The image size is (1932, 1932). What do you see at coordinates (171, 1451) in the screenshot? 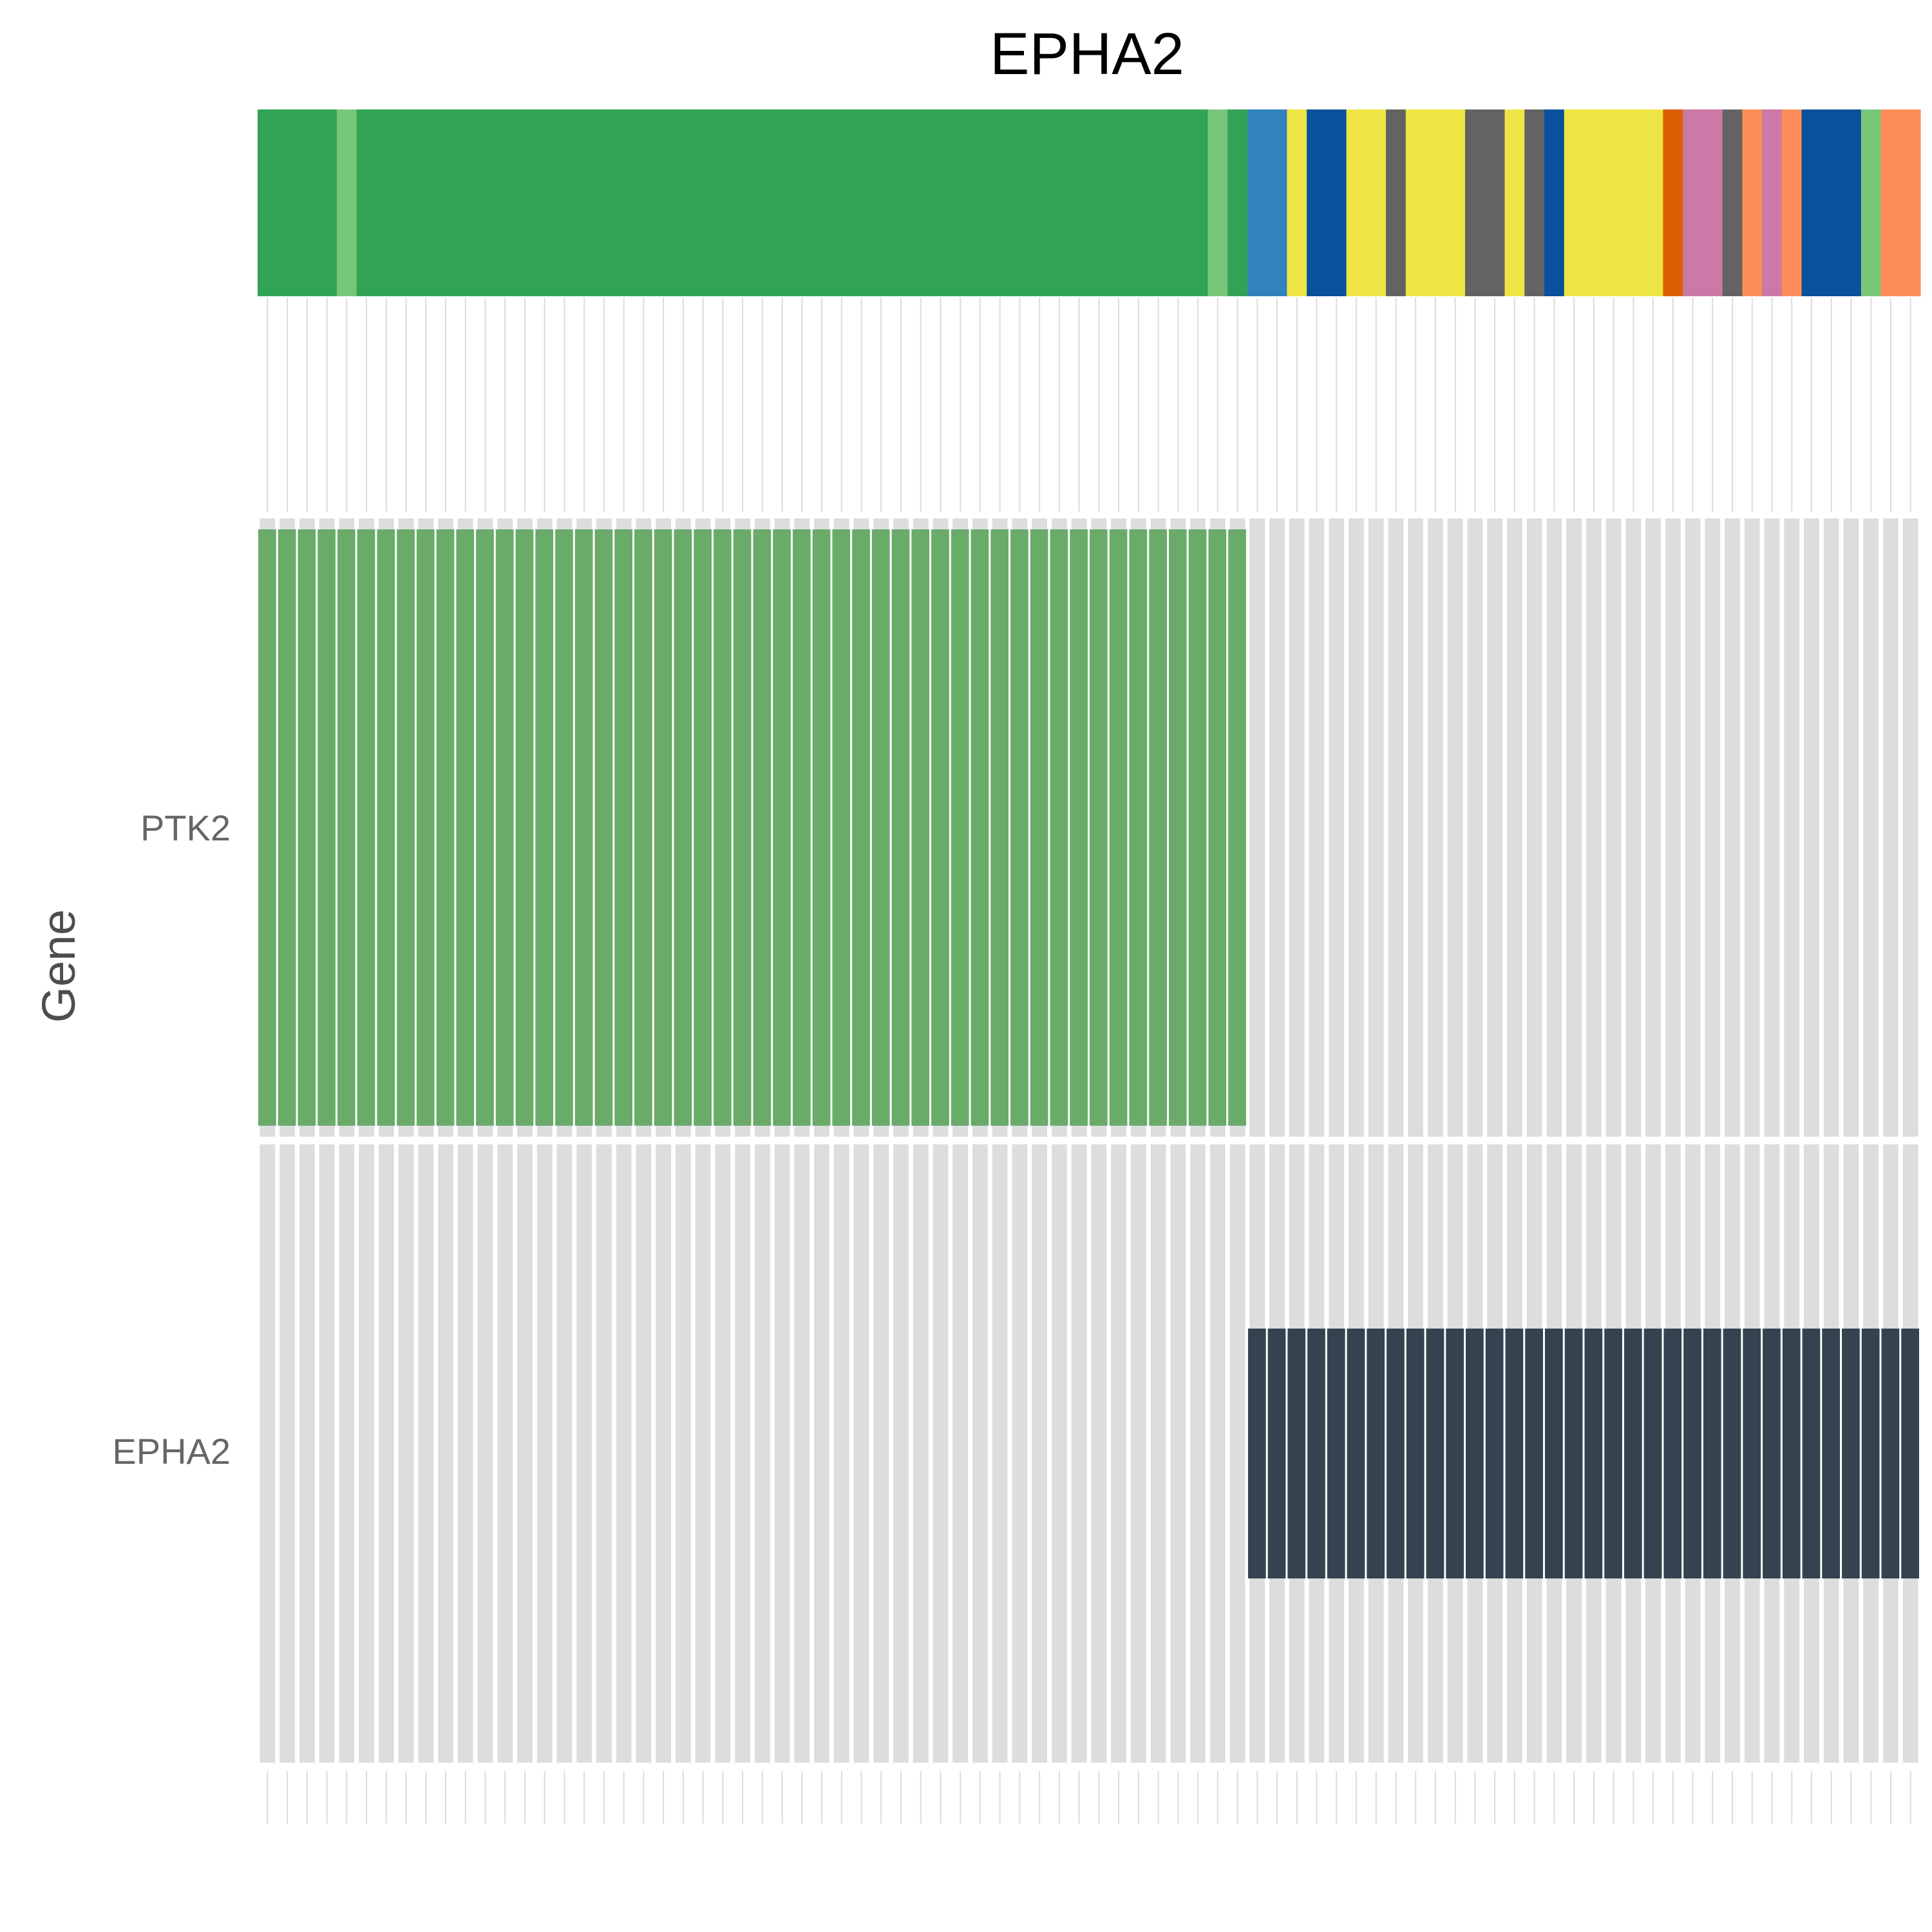
I see `gene-label-epha2: EPHA2` at bounding box center [171, 1451].